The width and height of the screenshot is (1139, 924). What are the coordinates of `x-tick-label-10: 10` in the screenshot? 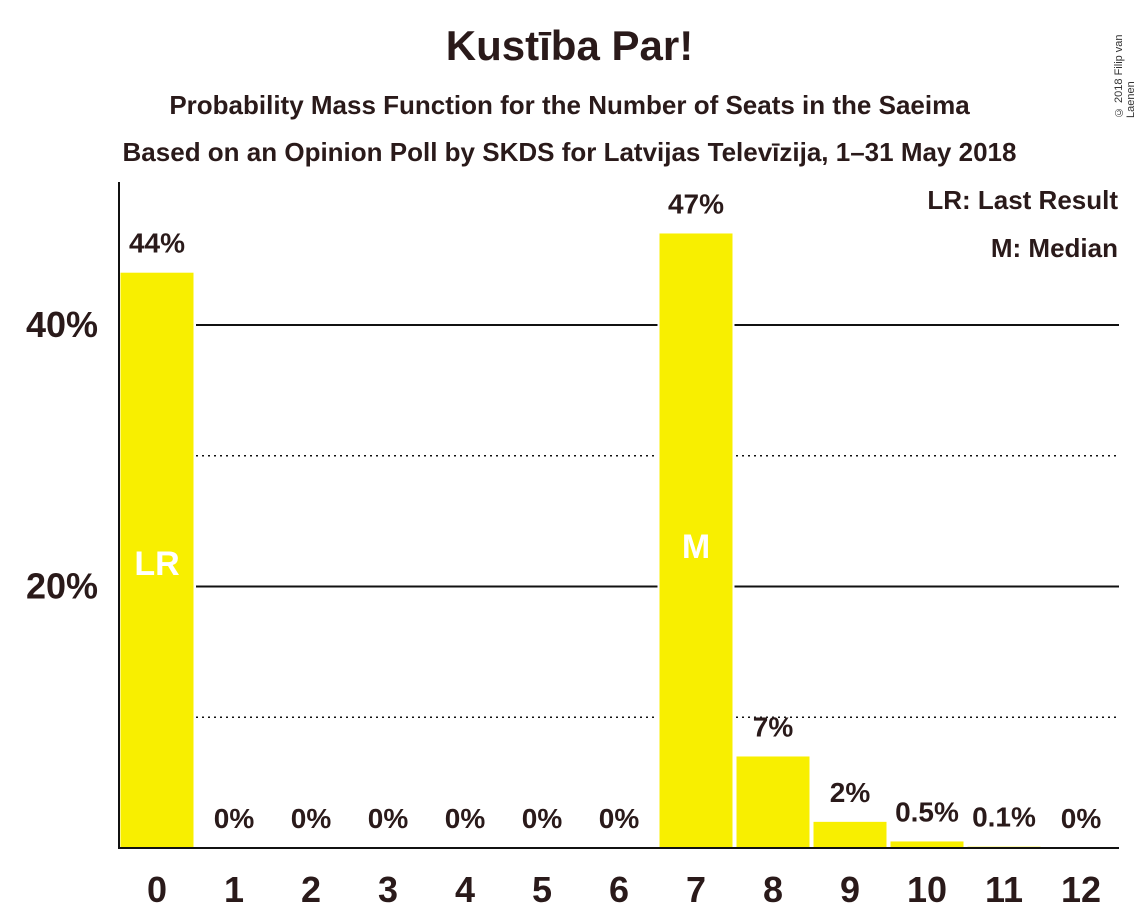 It's located at (927, 889).